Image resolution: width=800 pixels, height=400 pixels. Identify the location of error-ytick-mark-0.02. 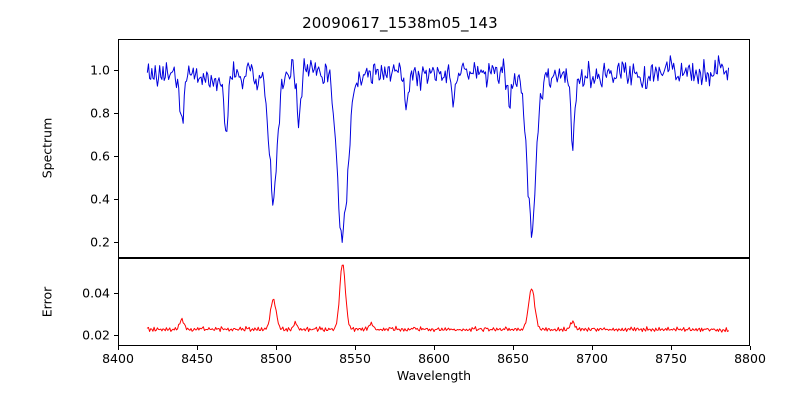
(116, 336).